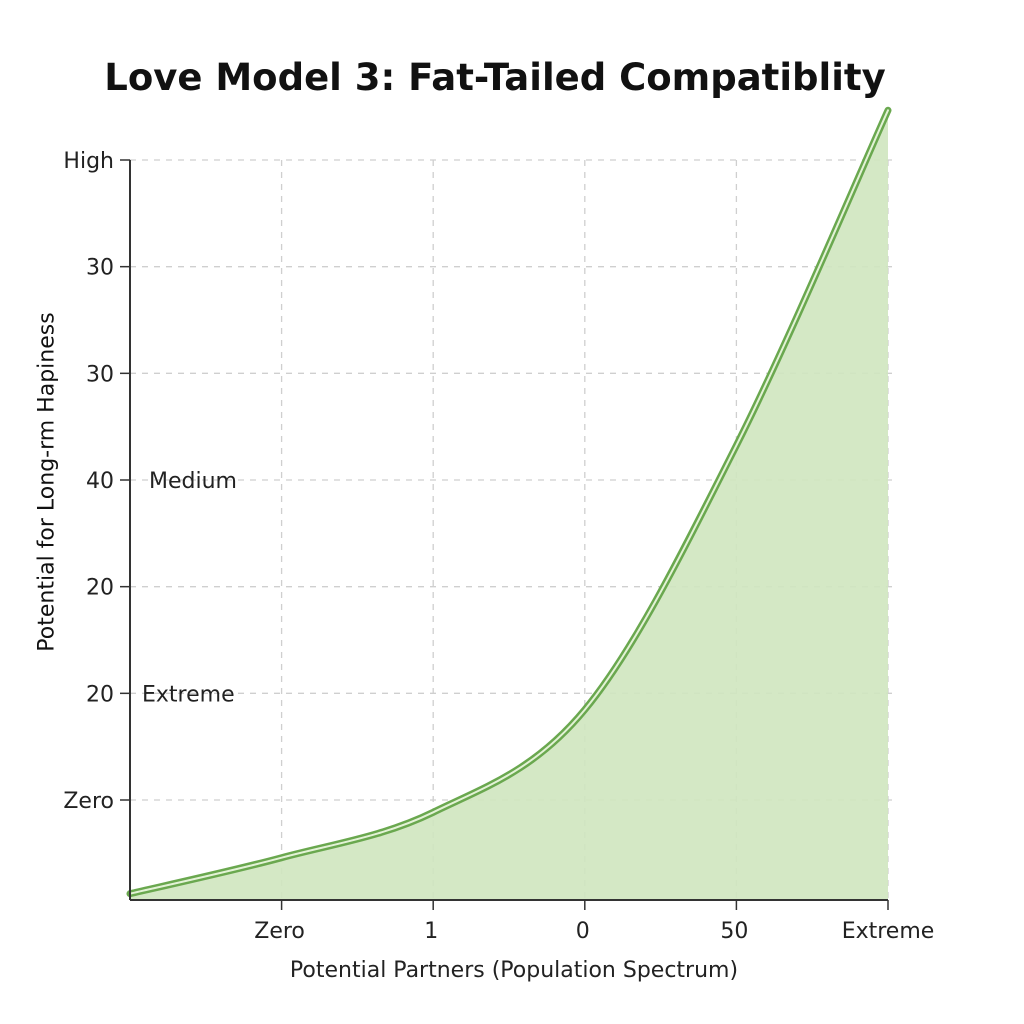  I want to click on x-tick-label: Extreme, so click(888, 931).